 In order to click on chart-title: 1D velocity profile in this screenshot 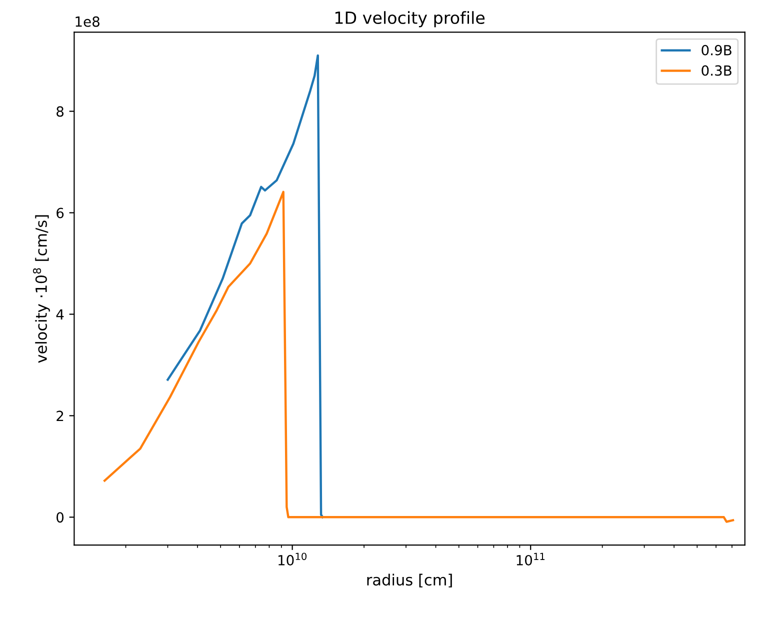, I will do `click(410, 19)`.